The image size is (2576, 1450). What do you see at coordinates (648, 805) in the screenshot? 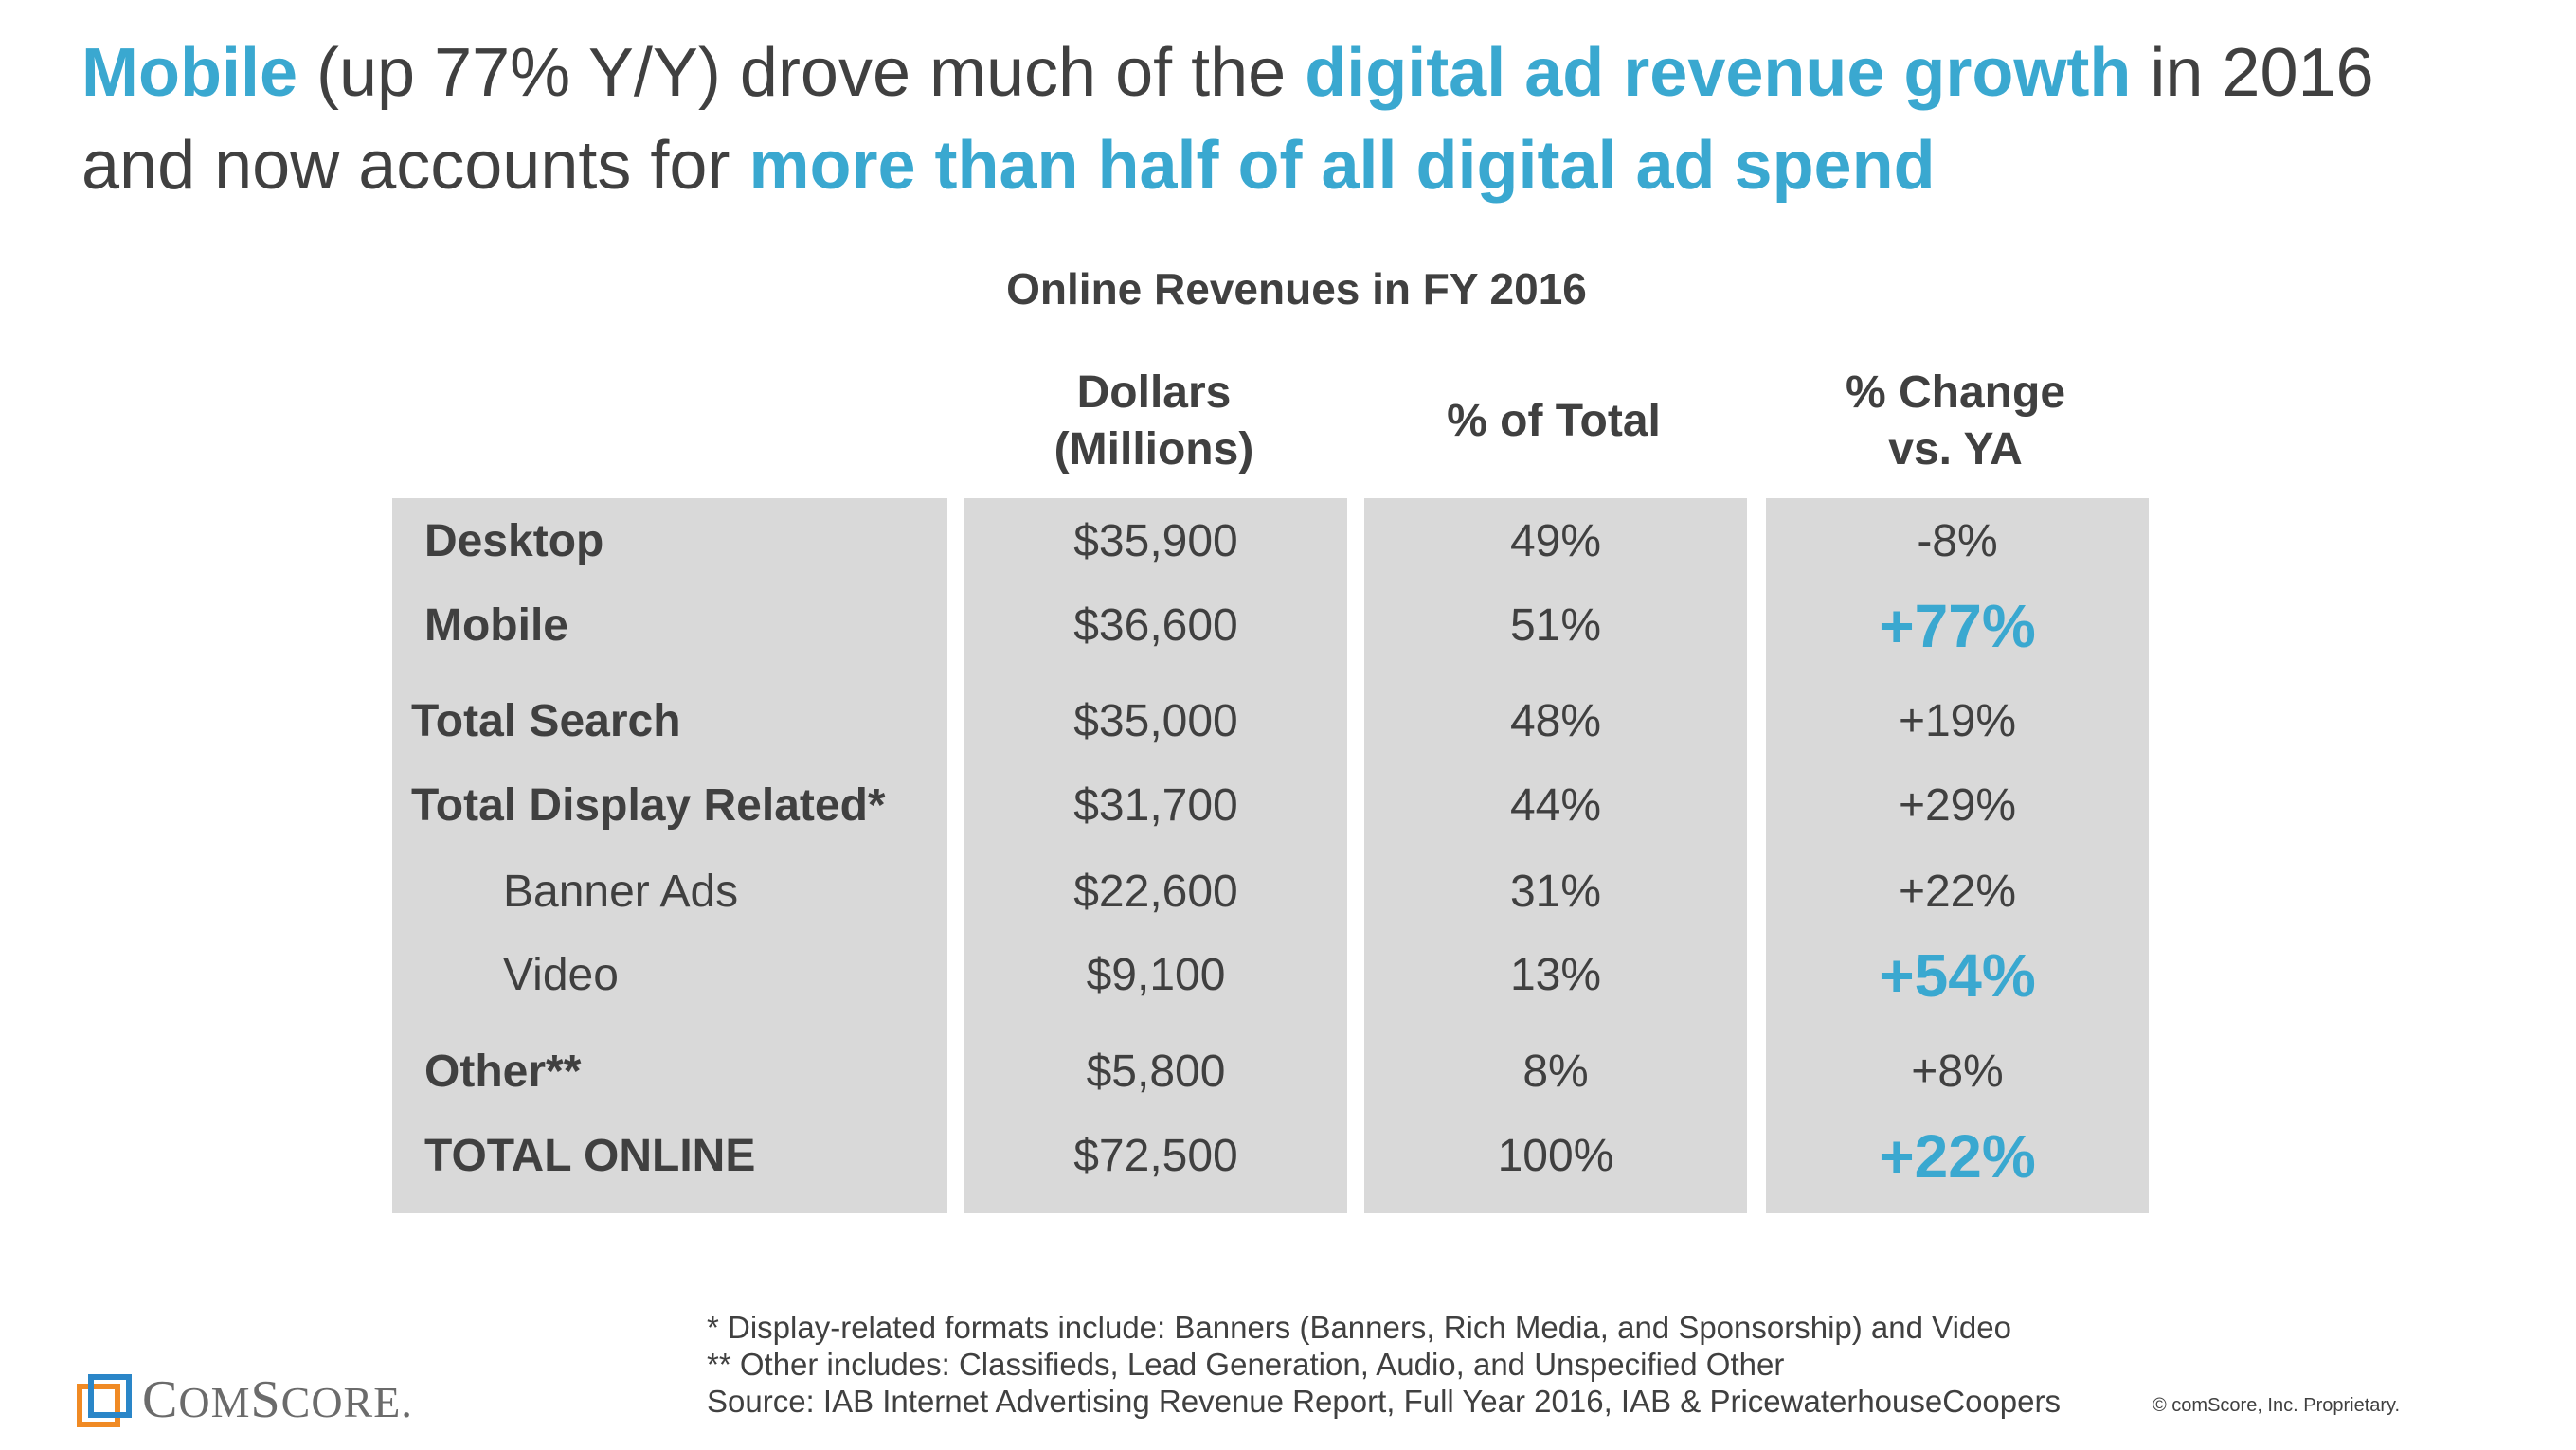
I see `row-label: Total Display Related*` at bounding box center [648, 805].